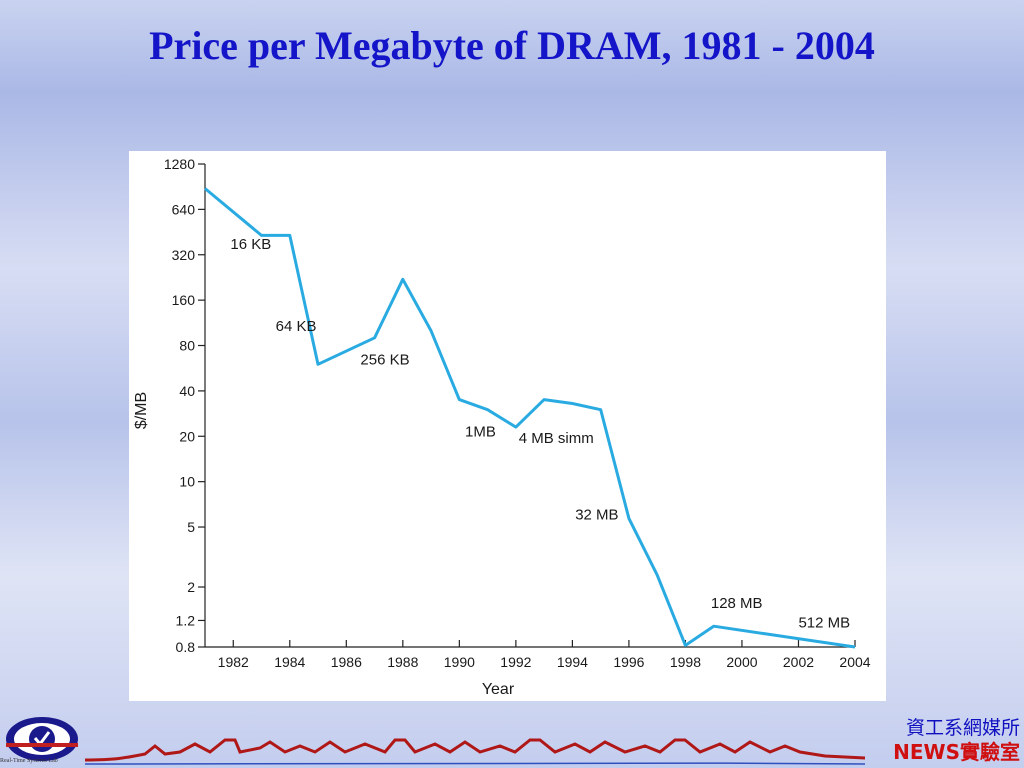 Image resolution: width=1024 pixels, height=768 pixels. Describe the element at coordinates (962, 728) in the screenshot. I see `dept-text: 資工系網媒所` at that location.